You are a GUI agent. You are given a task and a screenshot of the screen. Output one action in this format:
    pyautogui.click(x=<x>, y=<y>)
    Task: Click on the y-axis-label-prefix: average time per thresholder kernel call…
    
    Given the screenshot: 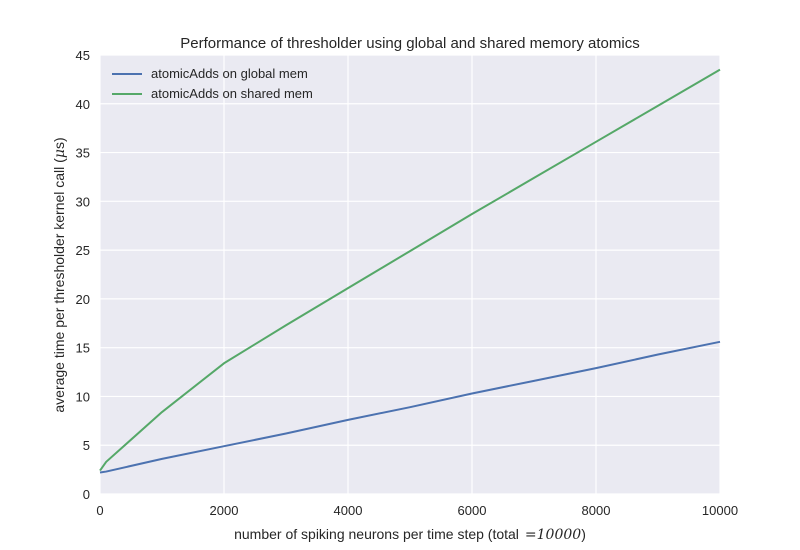 What is the action you would take?
    pyautogui.click(x=59, y=285)
    